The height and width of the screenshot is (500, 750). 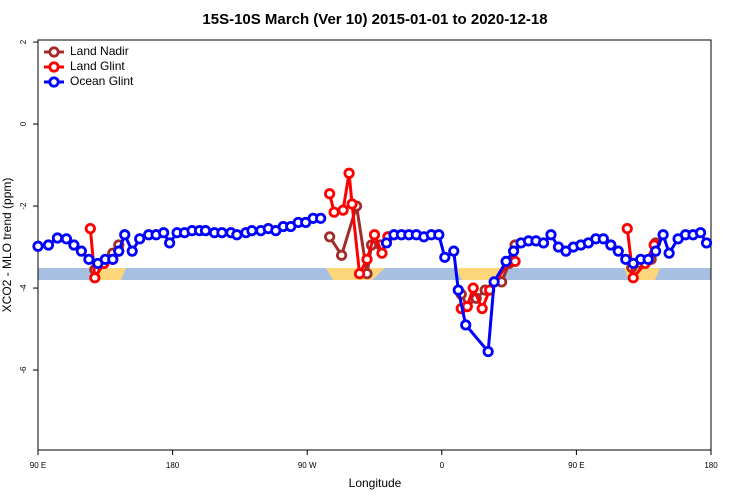 What do you see at coordinates (442, 465) in the screenshot?
I see `x-tick-label: 0` at bounding box center [442, 465].